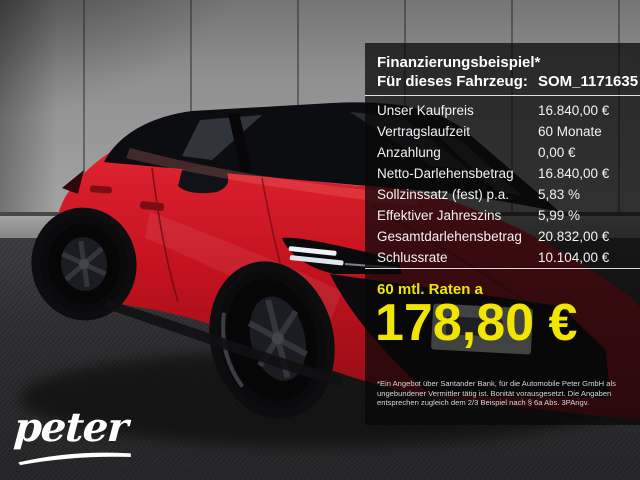  What do you see at coordinates (73, 182) in the screenshot?
I see `tail-lamp` at bounding box center [73, 182].